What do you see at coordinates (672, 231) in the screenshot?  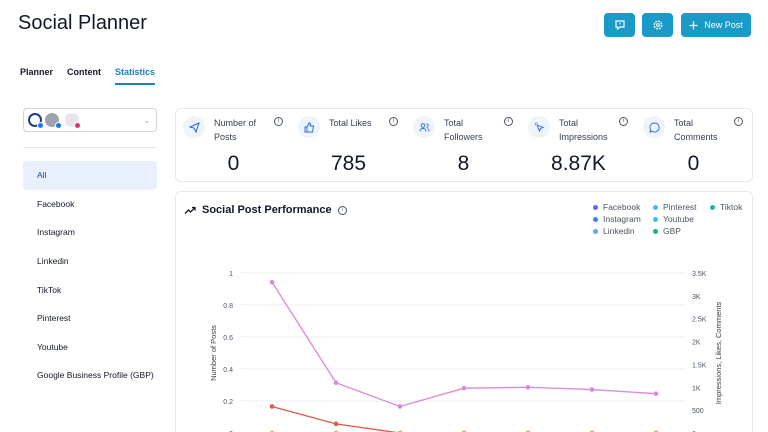 I see `legend-label: GBP` at bounding box center [672, 231].